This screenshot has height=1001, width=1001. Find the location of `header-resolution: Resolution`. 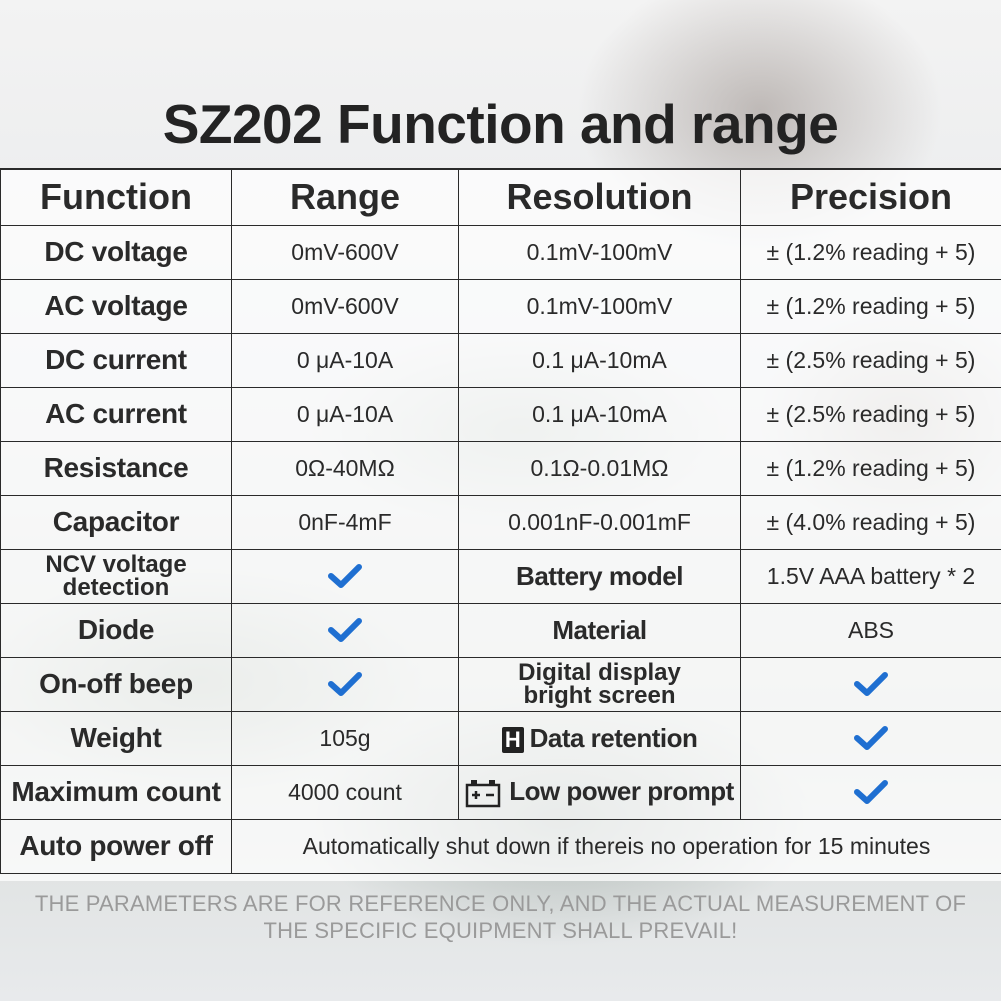

header-resolution: Resolution is located at coordinates (599, 197).